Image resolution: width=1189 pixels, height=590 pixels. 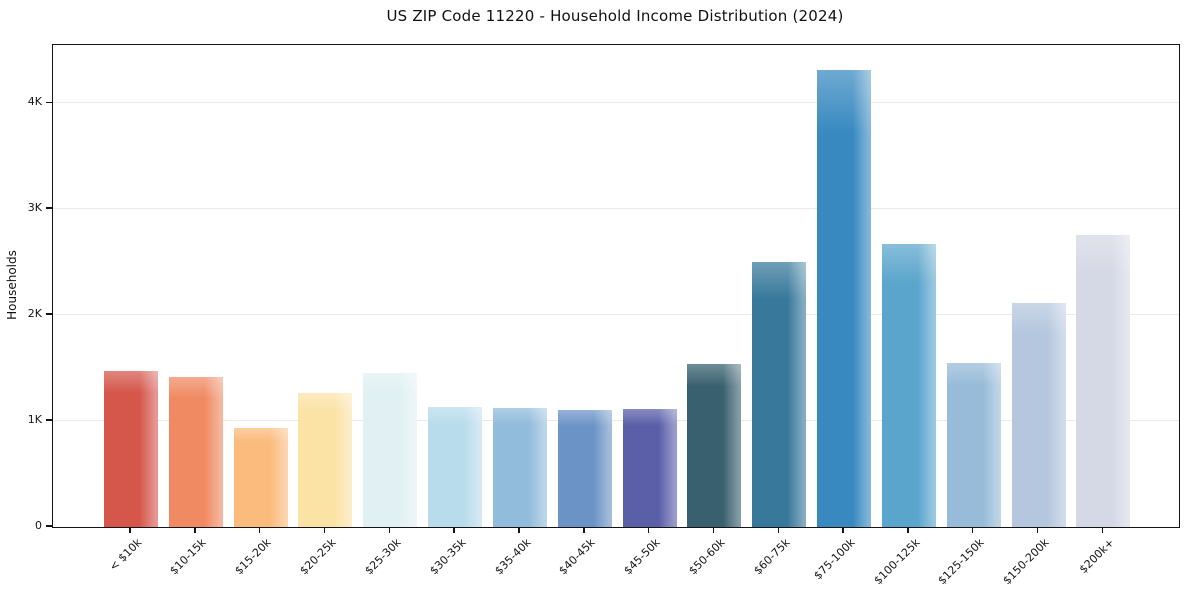 I want to click on gridline-2K, so click(x=616, y=315).